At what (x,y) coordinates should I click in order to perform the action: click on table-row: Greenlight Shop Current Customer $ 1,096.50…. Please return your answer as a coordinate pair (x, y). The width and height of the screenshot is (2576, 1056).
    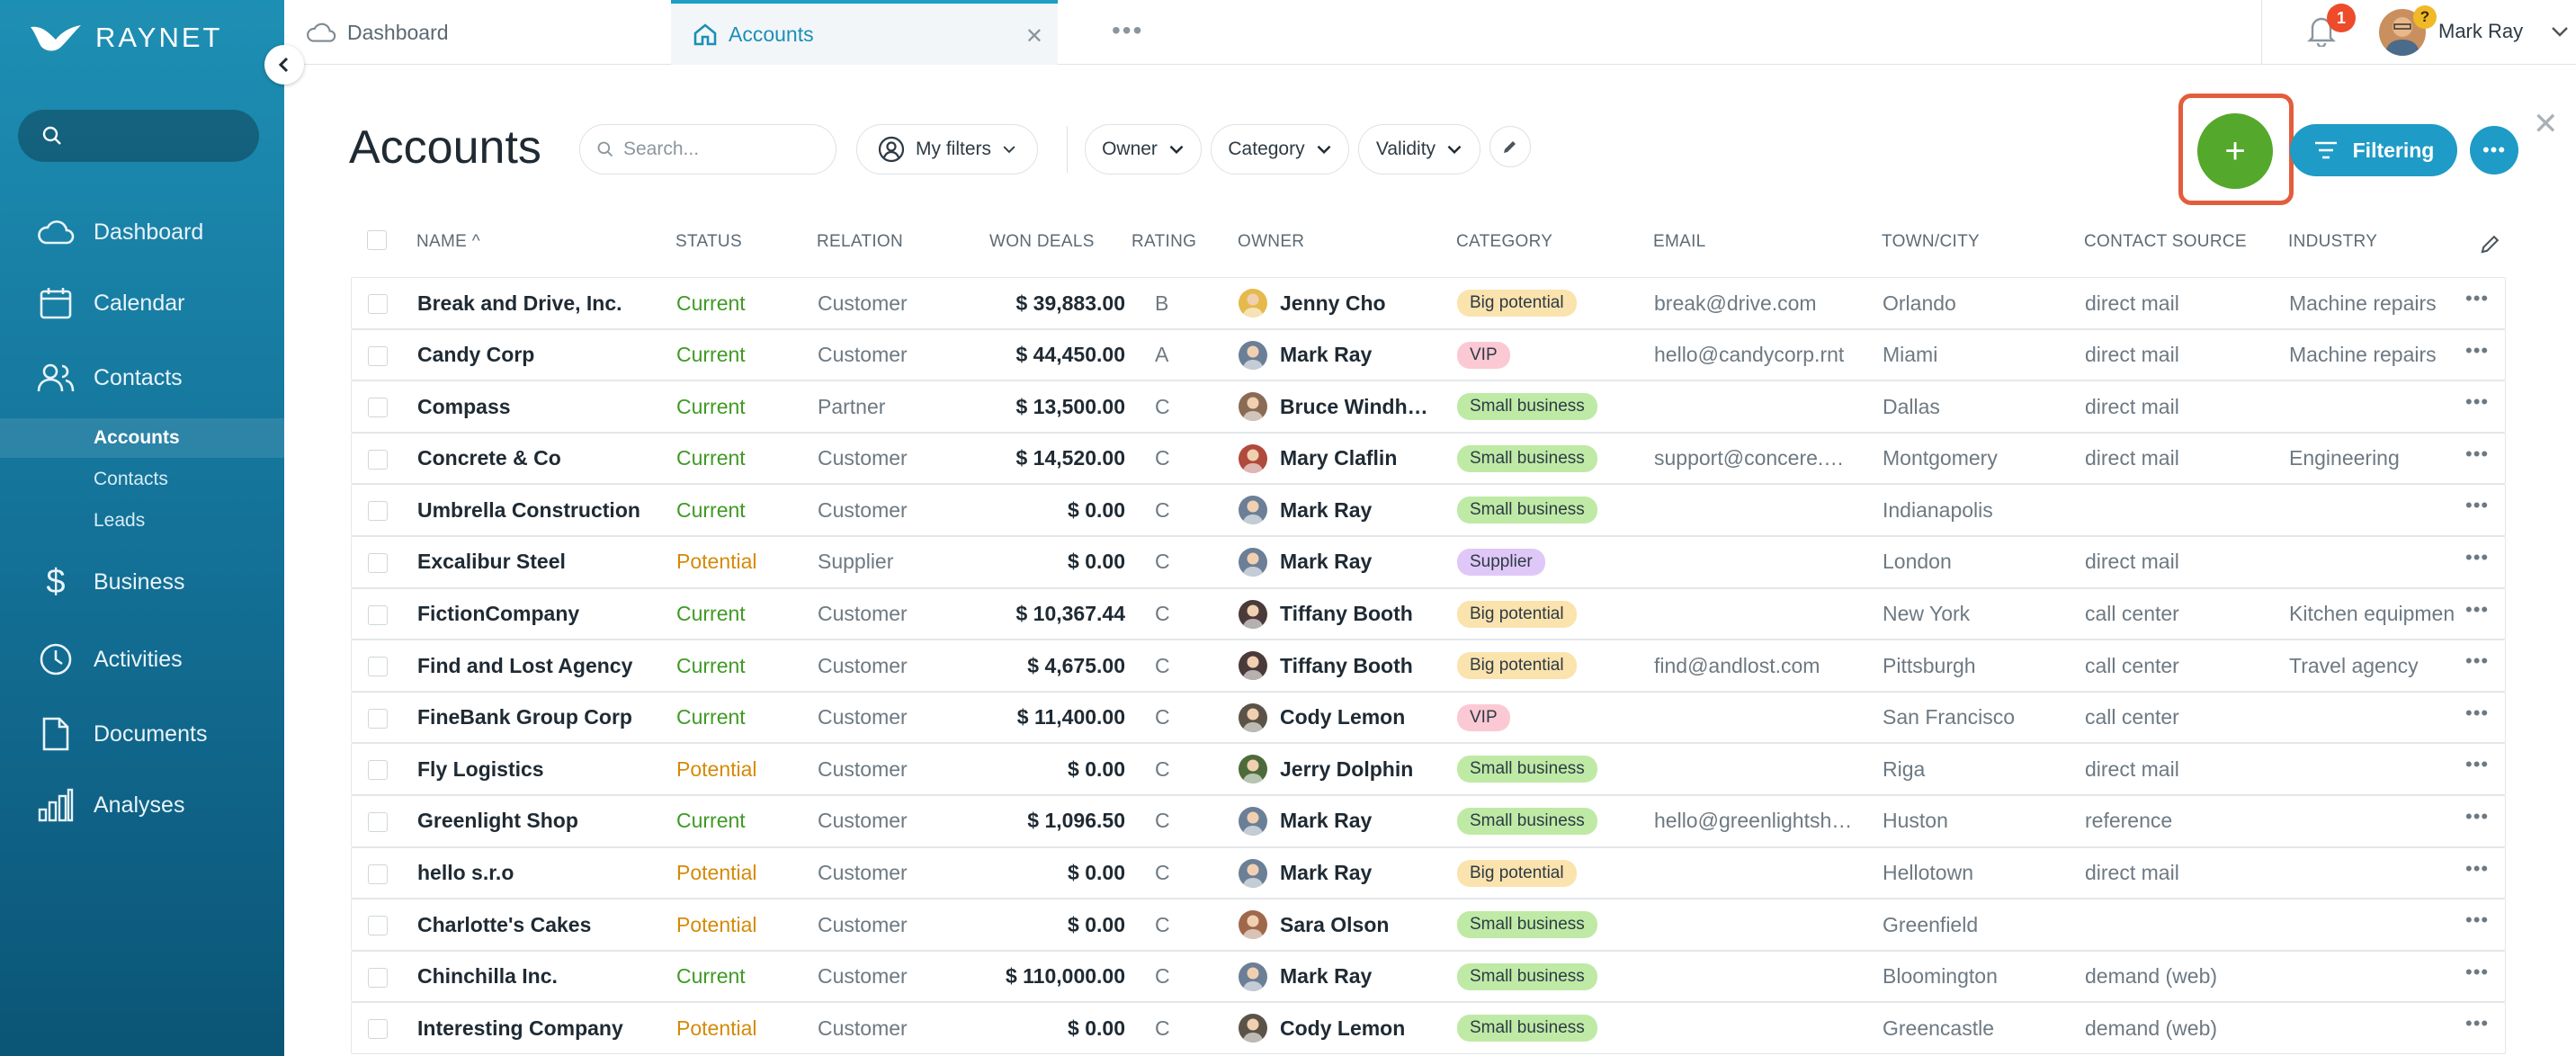
    Looking at the image, I should click on (1428, 821).